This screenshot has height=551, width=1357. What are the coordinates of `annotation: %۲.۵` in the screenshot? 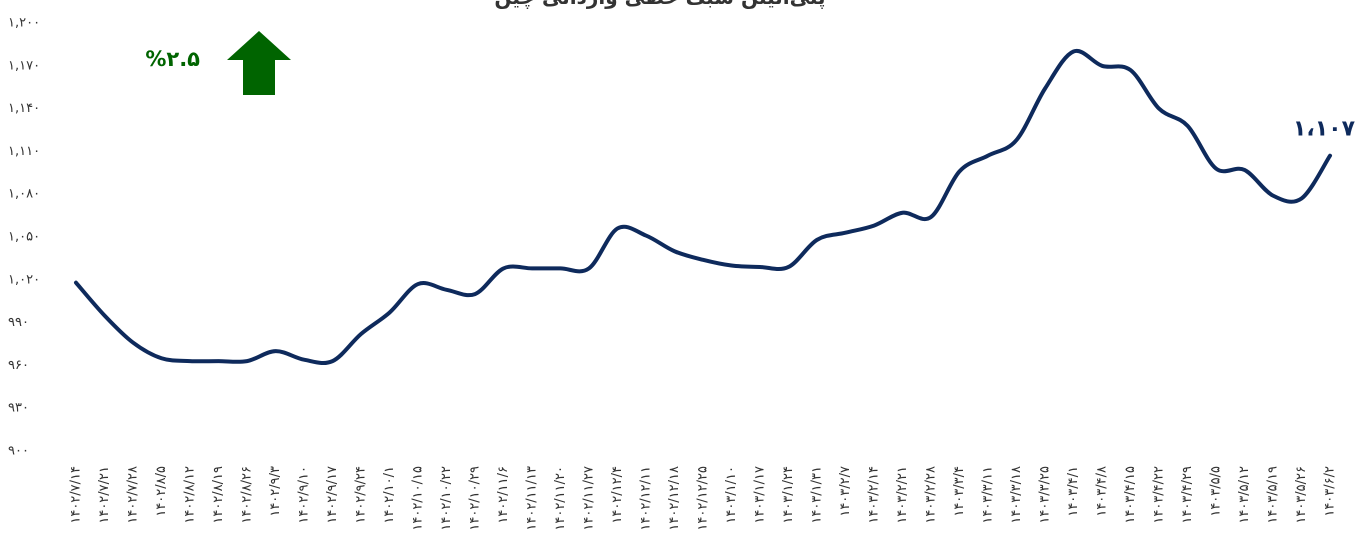 It's located at (172, 59).